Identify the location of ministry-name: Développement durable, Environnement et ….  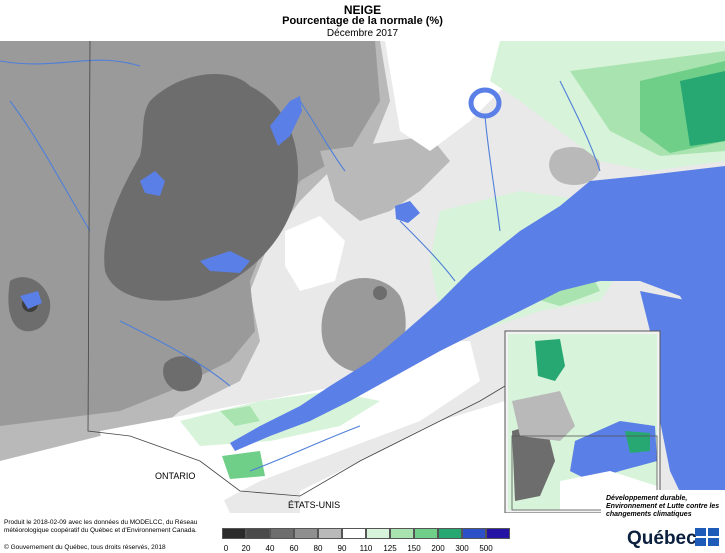
(663, 506).